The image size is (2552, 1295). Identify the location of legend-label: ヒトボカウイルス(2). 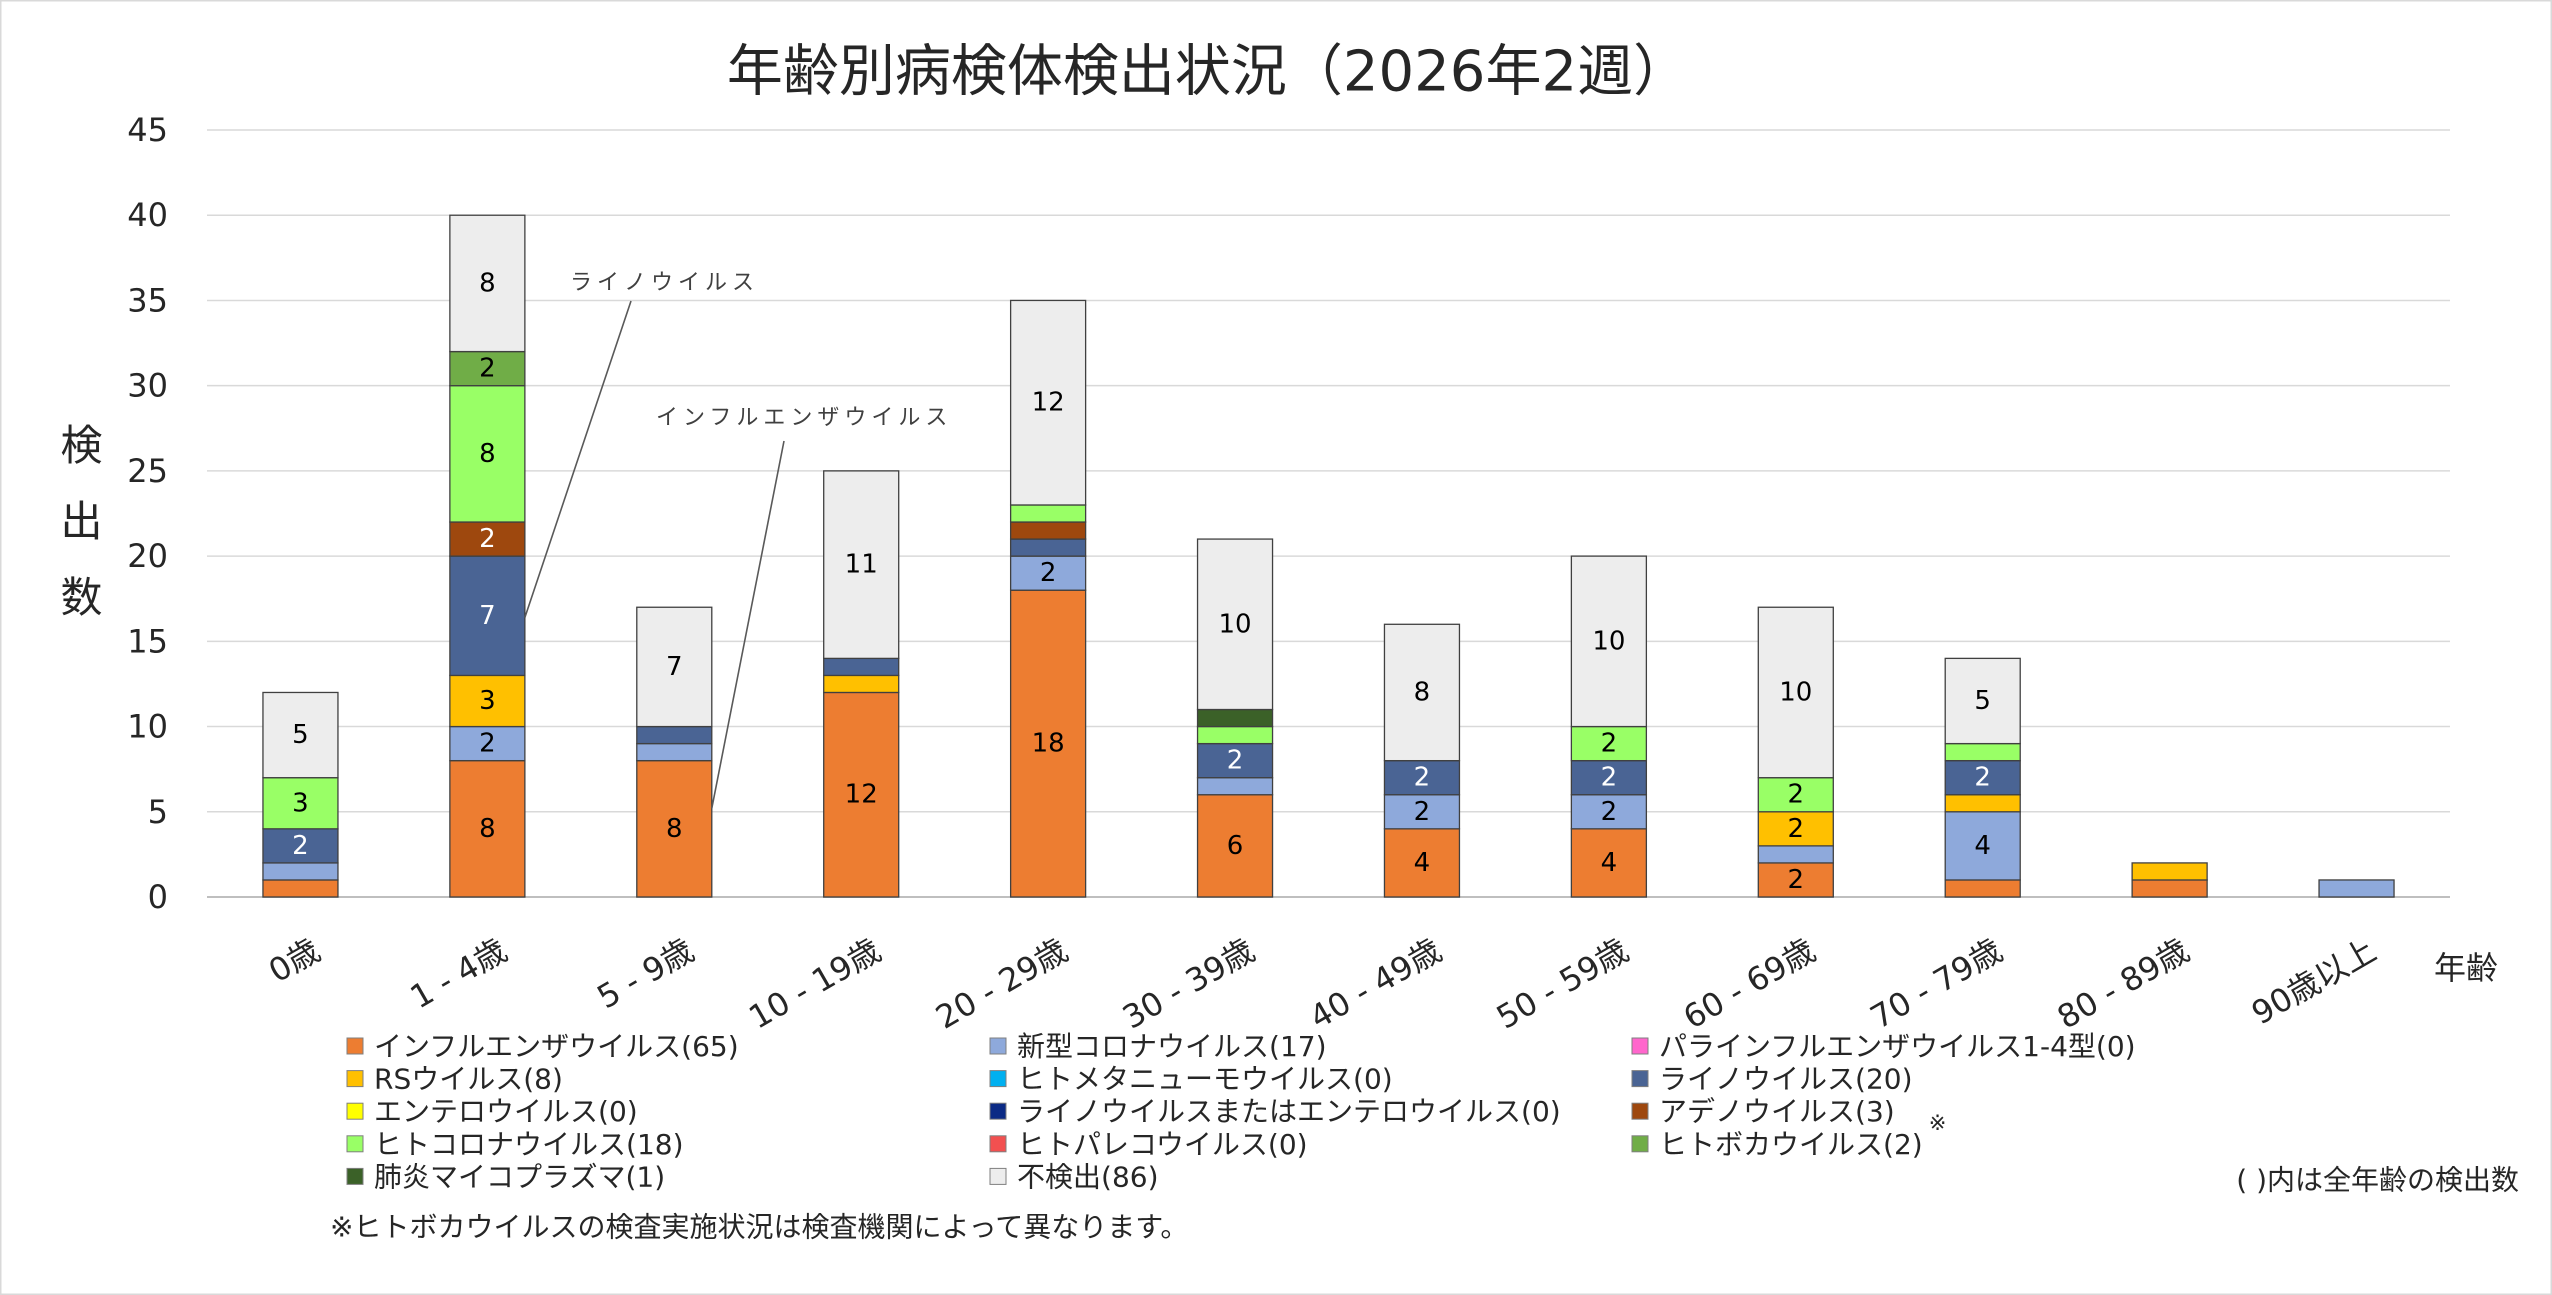
(1791, 1143).